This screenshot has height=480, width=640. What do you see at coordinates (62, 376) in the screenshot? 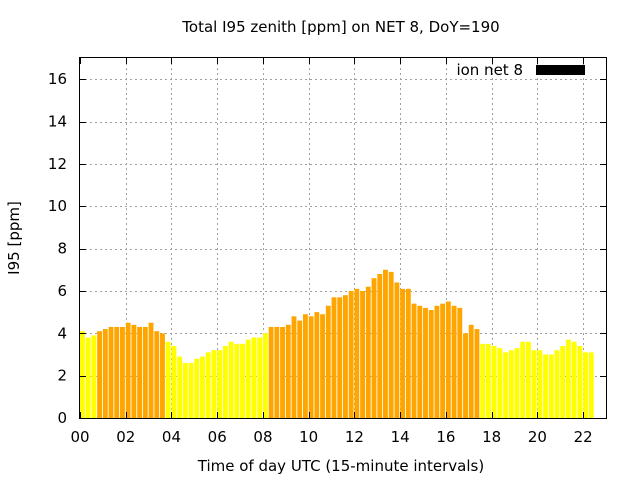
I see `y-tick-label: 2` at bounding box center [62, 376].